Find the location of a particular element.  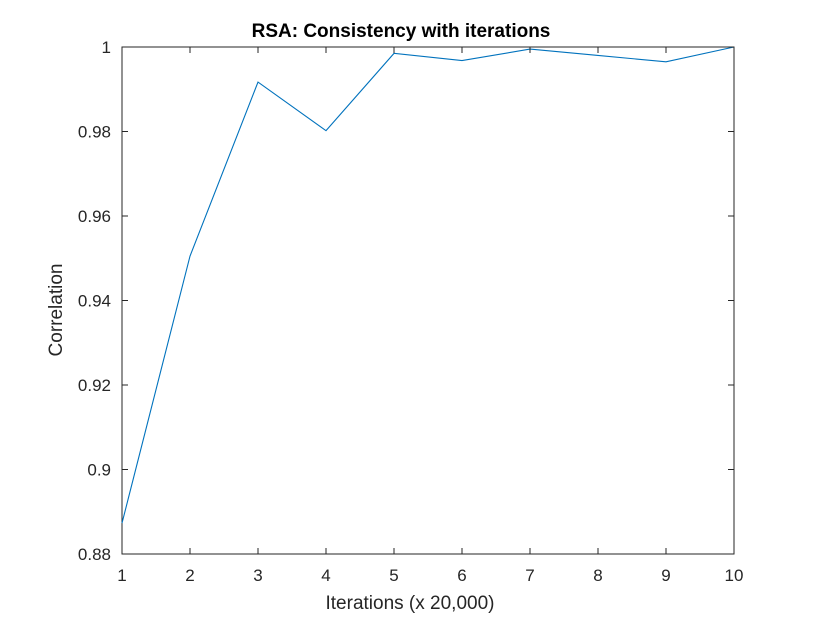

x-tick-label: 1 is located at coordinates (121, 575).